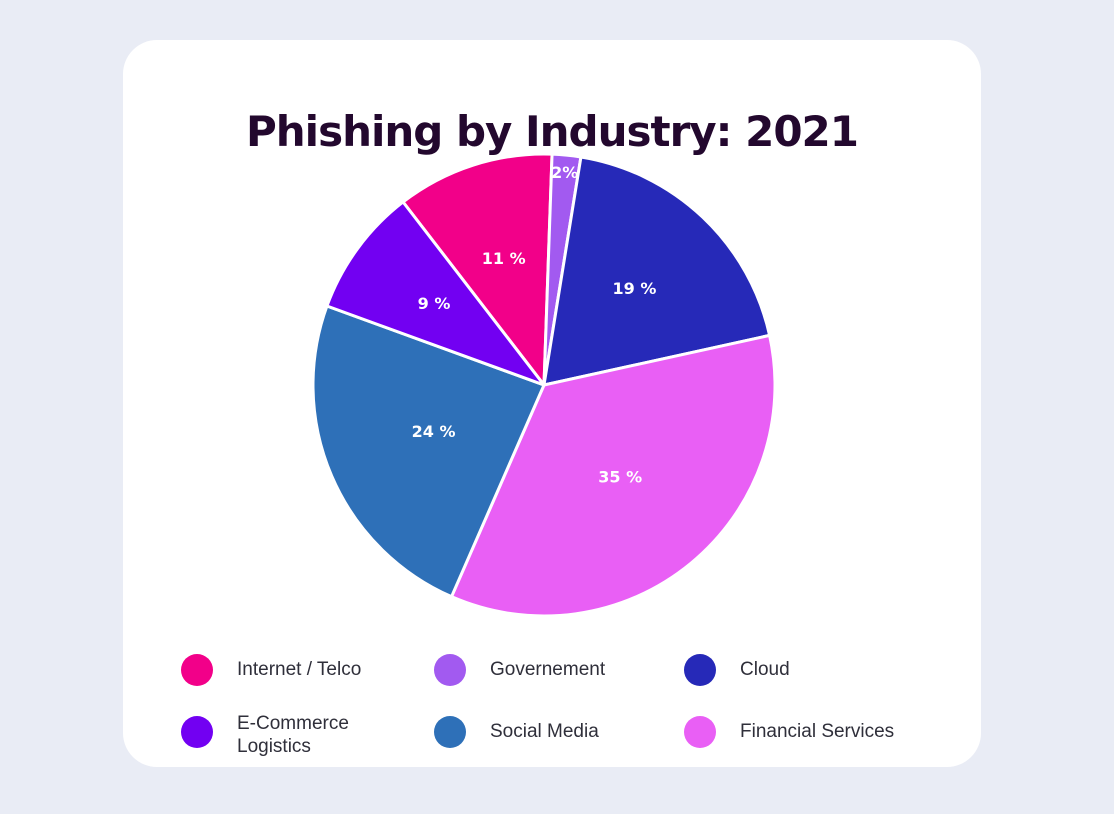 This screenshot has width=1114, height=814. Describe the element at coordinates (293, 735) in the screenshot. I see `legend-label: E-Commerce Logistics` at that location.